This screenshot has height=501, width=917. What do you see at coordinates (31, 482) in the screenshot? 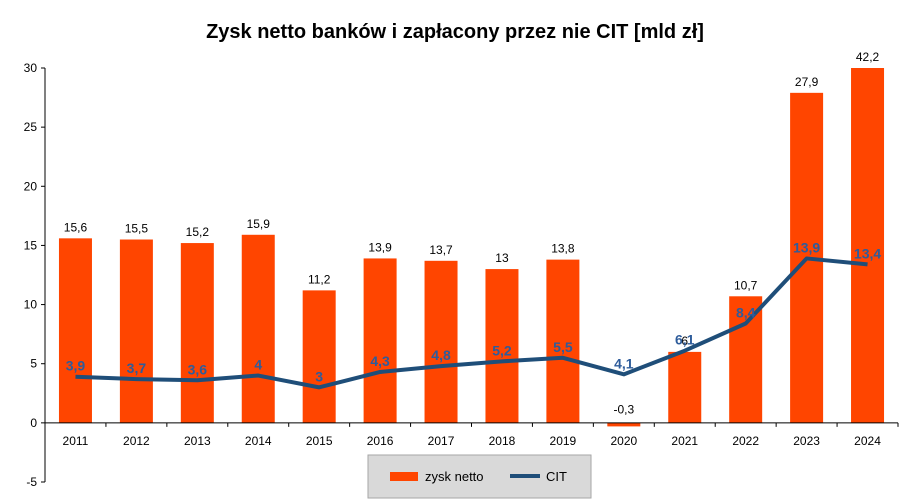
I see `y-tick-label: -5` at bounding box center [31, 482].